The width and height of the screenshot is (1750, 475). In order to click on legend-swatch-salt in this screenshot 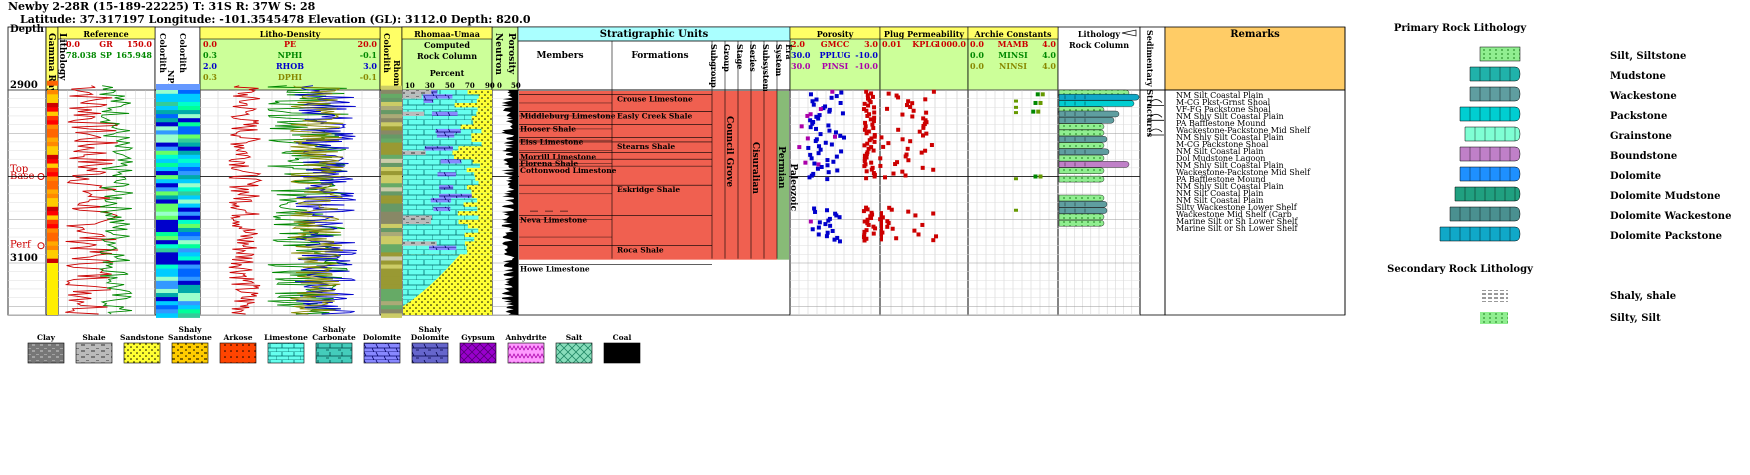, I will do `click(574, 353)`.